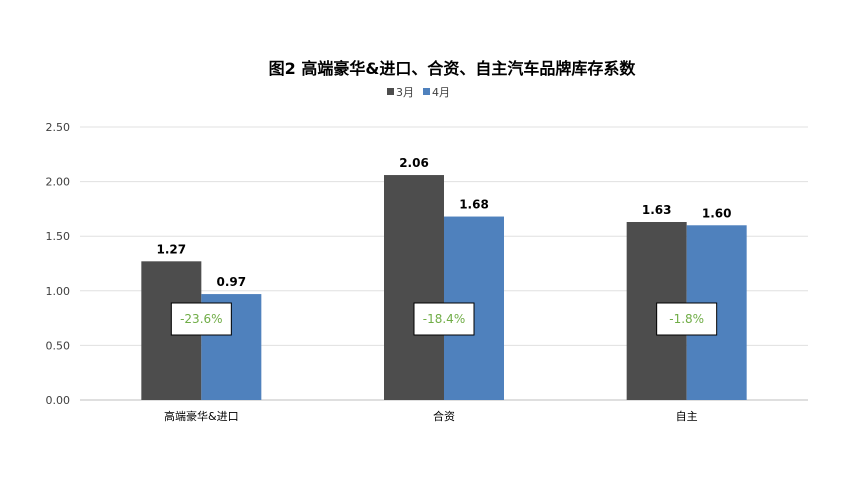  I want to click on change-annotation: -23.6%, so click(201, 319).